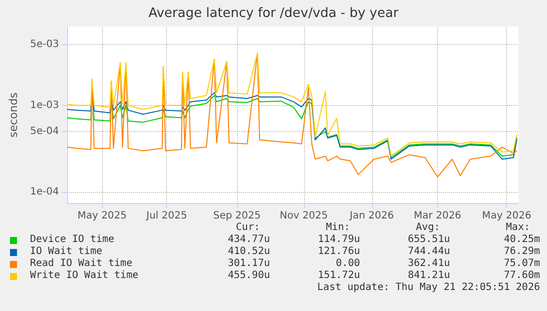 Image resolution: width=547 pixels, height=311 pixels. What do you see at coordinates (507, 216) in the screenshot?
I see `x-tick-label: May 2026` at bounding box center [507, 216].